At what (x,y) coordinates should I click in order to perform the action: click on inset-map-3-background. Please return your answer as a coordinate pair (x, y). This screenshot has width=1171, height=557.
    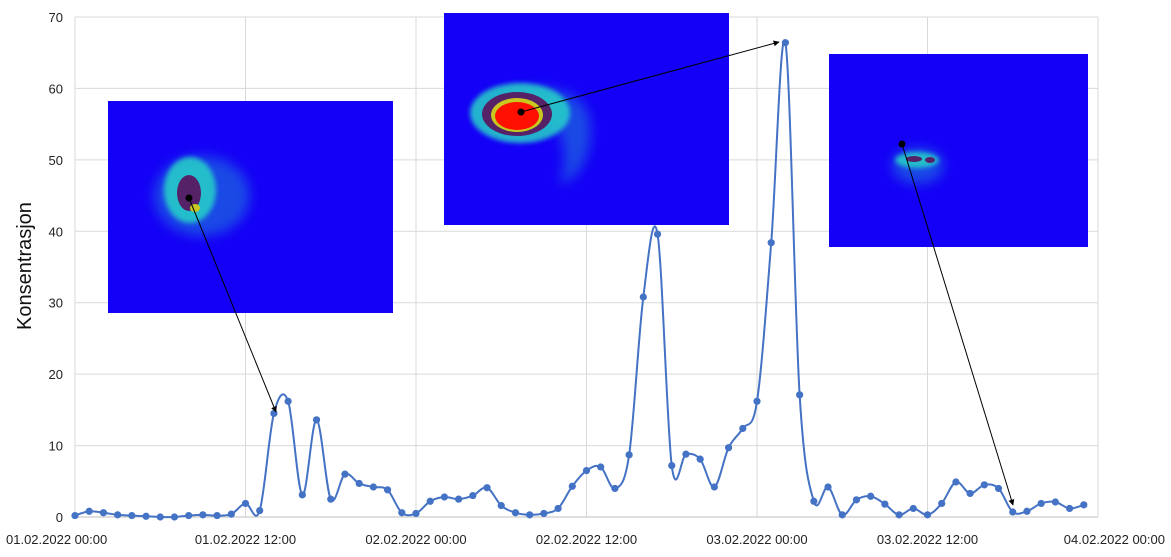
    Looking at the image, I should click on (958, 150).